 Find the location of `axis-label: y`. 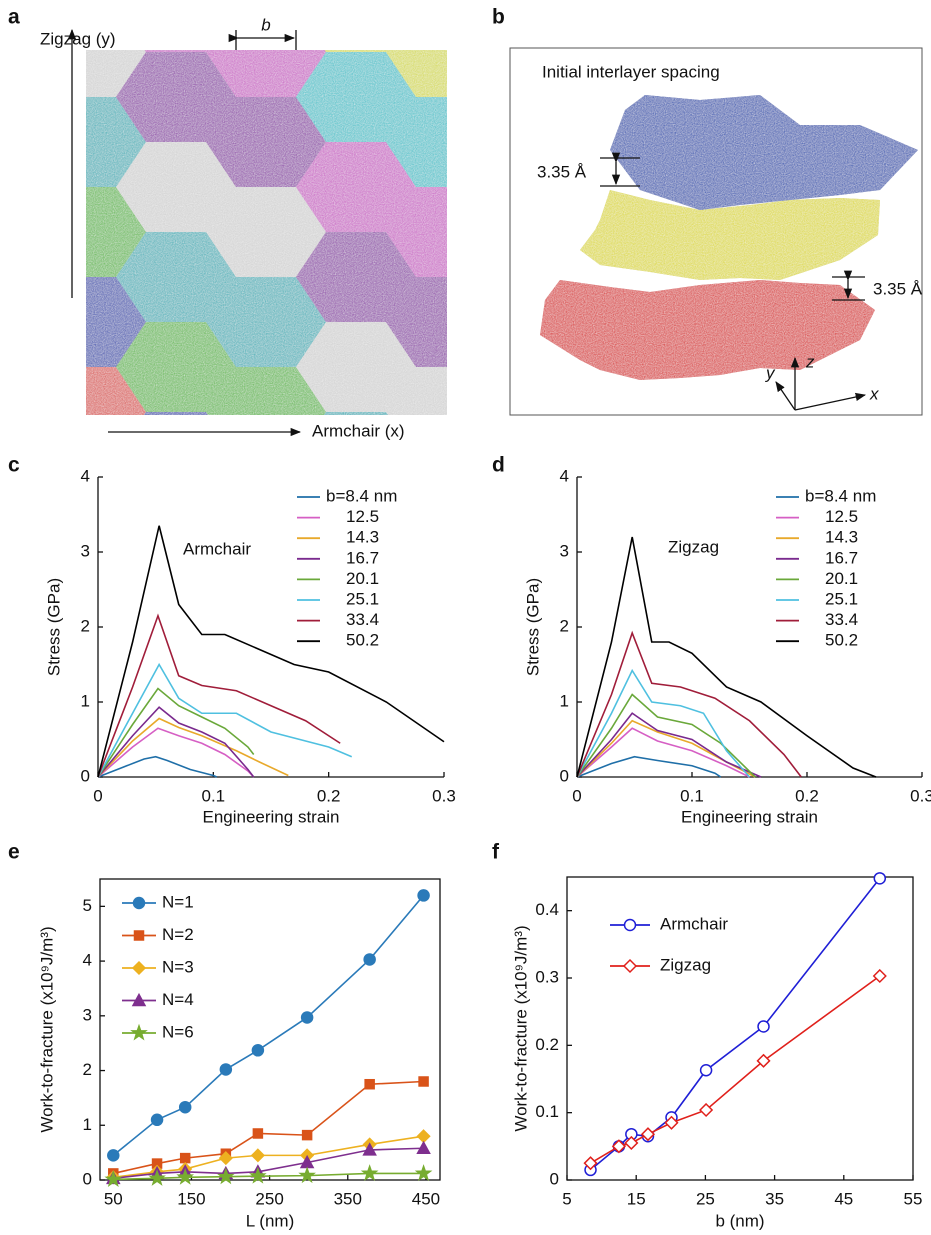

axis-label: y is located at coordinates (770, 372).